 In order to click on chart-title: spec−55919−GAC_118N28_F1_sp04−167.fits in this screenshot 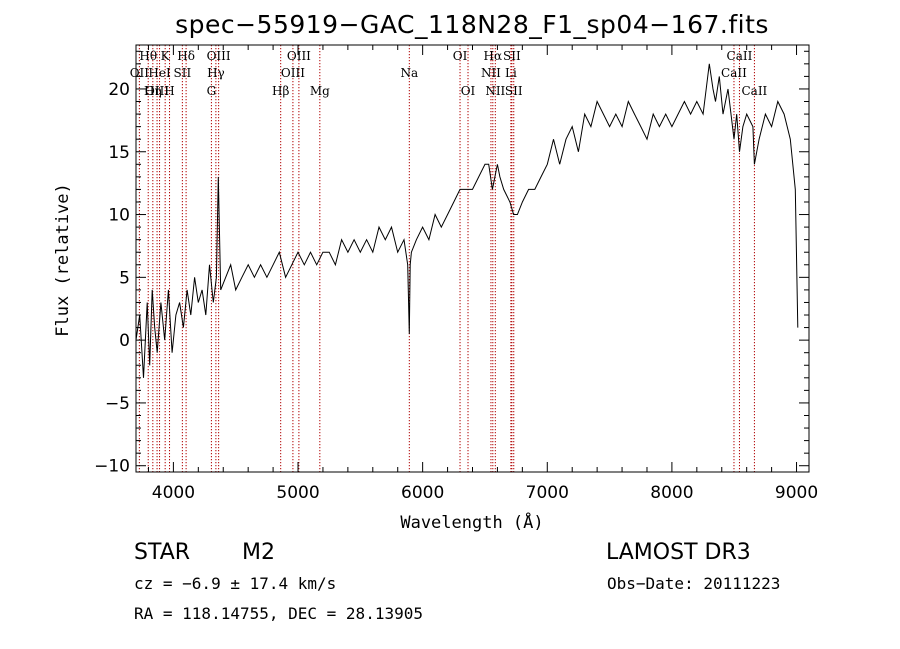, I will do `click(472, 24)`.